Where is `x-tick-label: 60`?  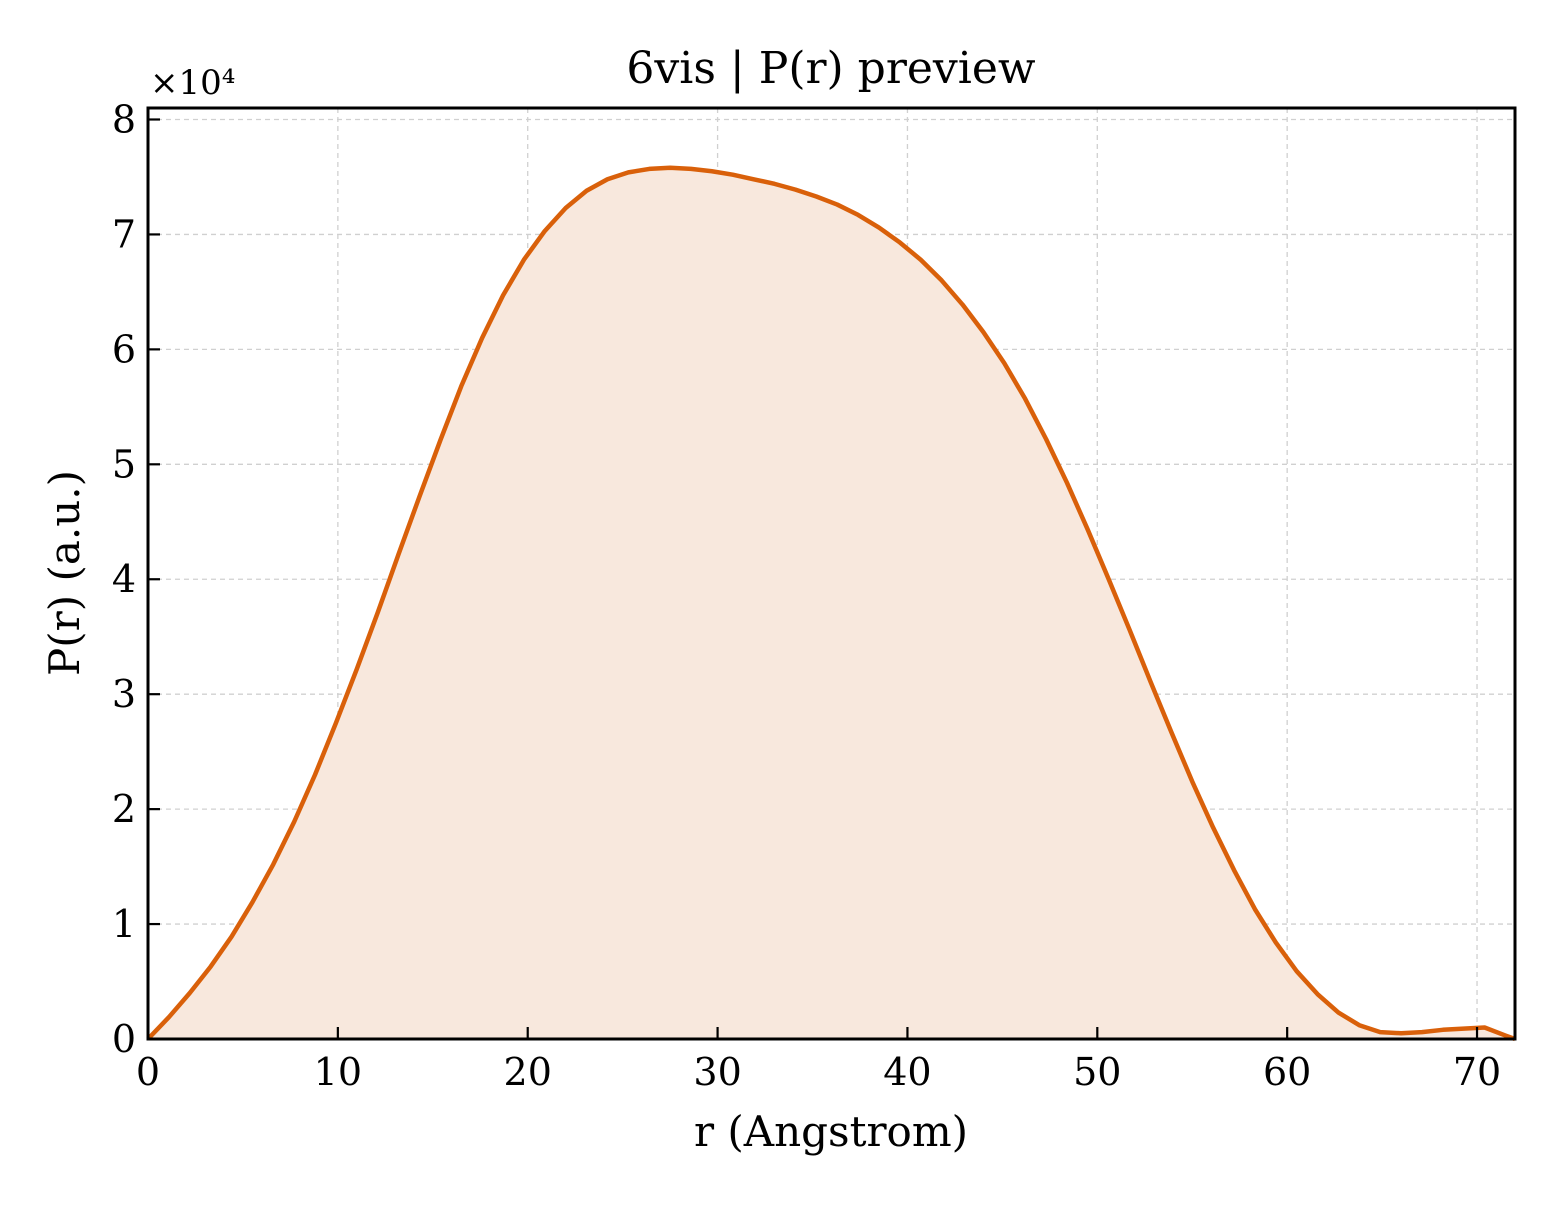 x-tick-label: 60 is located at coordinates (1287, 1072).